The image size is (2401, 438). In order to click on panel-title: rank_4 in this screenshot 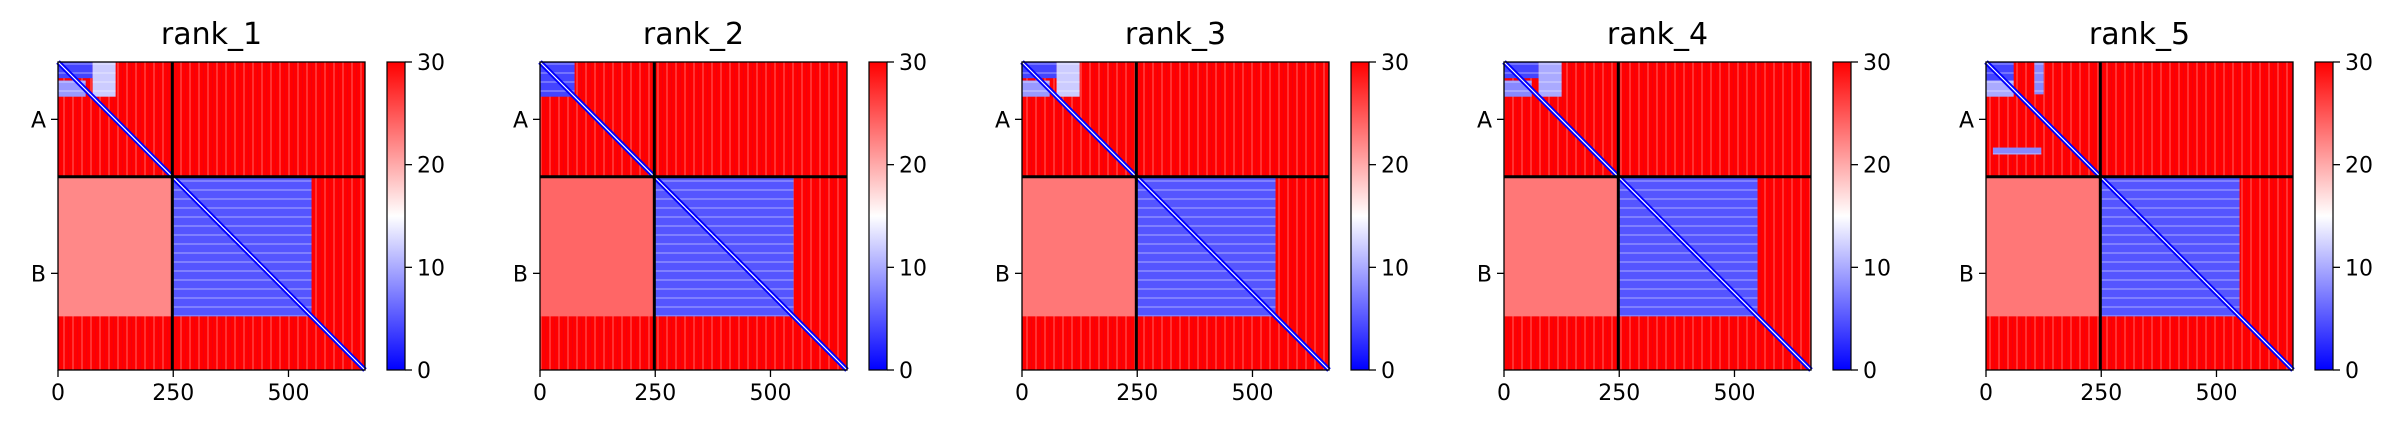, I will do `click(1657, 34)`.